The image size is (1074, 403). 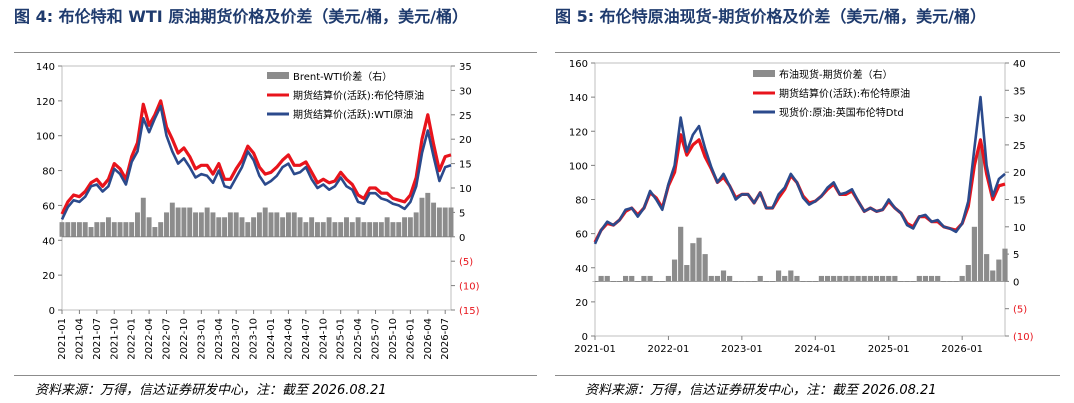 I want to click on divider-top-right, so click(x=807, y=52).